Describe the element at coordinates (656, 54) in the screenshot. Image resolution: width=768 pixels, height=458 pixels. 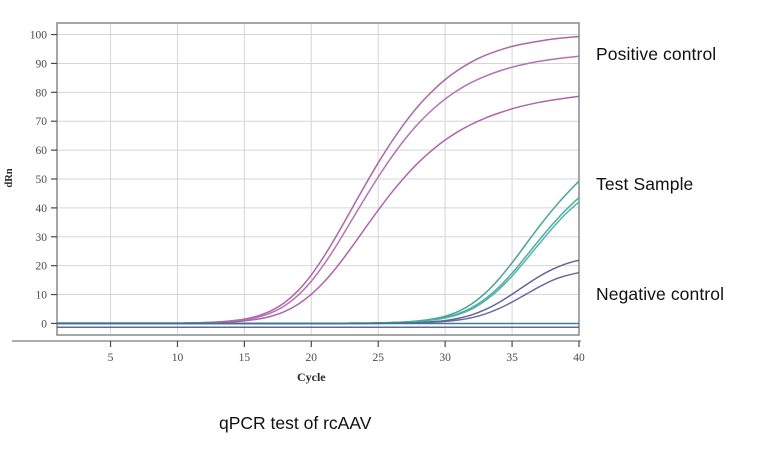
I see `annotation-positive-control: Positive control` at that location.